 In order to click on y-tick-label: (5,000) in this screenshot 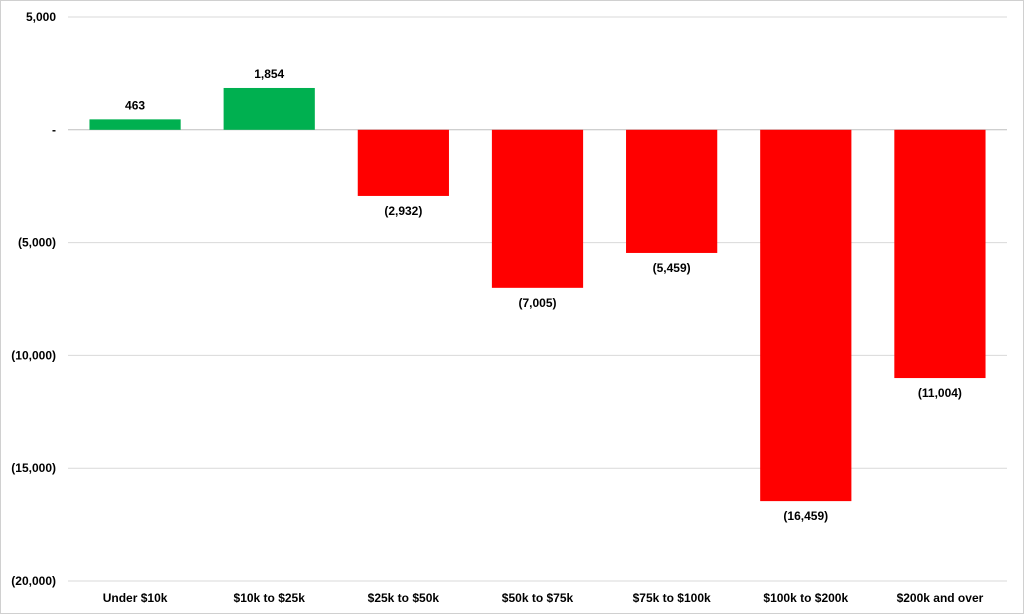, I will do `click(37, 243)`.